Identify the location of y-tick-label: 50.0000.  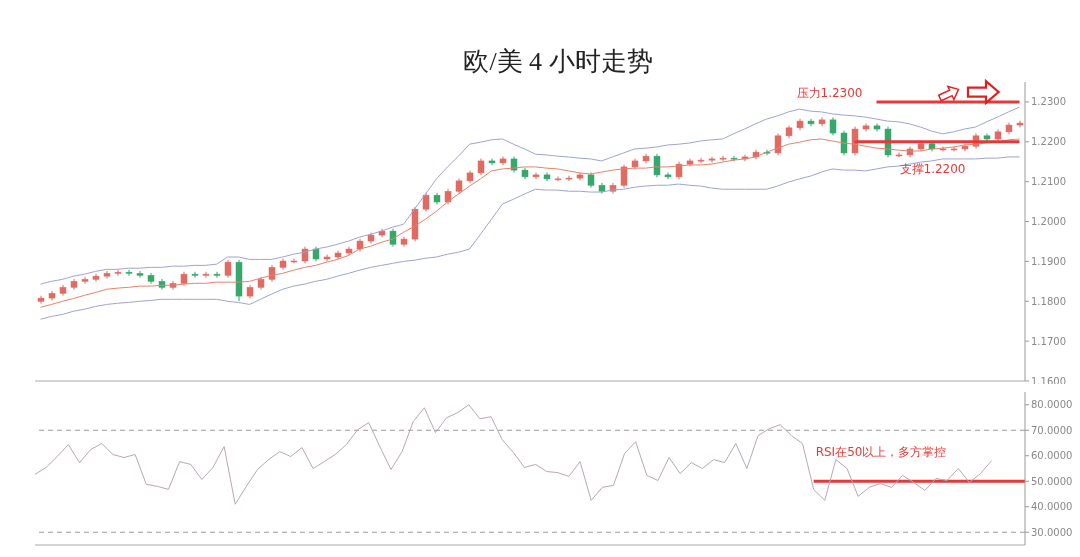
(1052, 481).